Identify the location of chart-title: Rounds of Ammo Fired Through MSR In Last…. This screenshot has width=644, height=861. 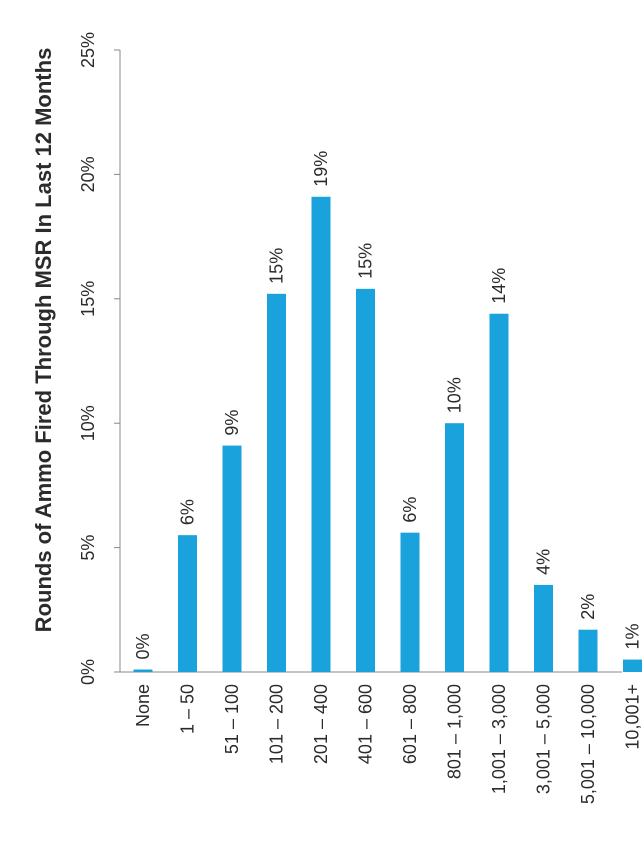
(43, 340).